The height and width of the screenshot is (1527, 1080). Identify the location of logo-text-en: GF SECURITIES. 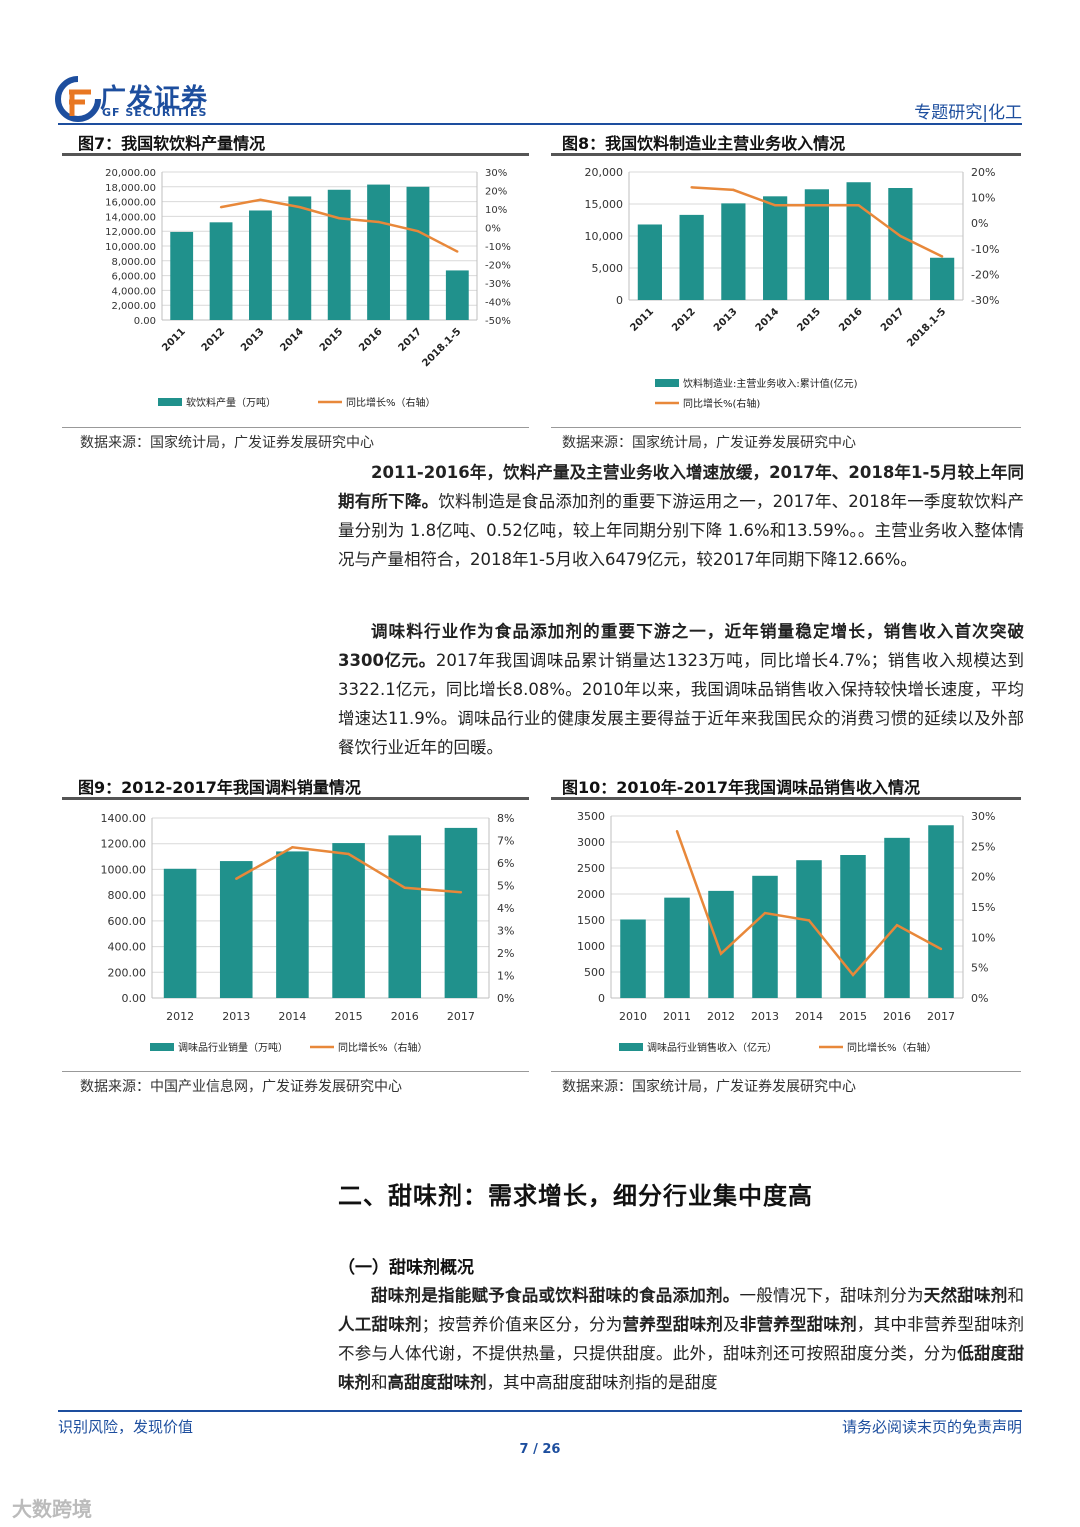
(155, 112).